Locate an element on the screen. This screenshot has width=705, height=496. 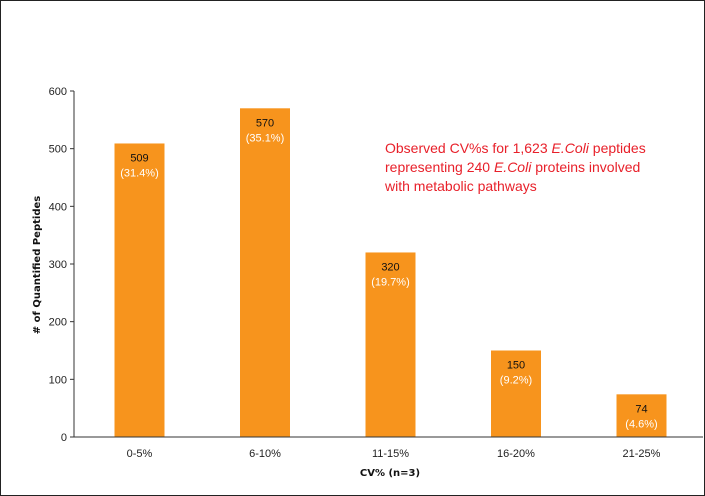
y-tick-label: 600 is located at coordinates (58, 92).